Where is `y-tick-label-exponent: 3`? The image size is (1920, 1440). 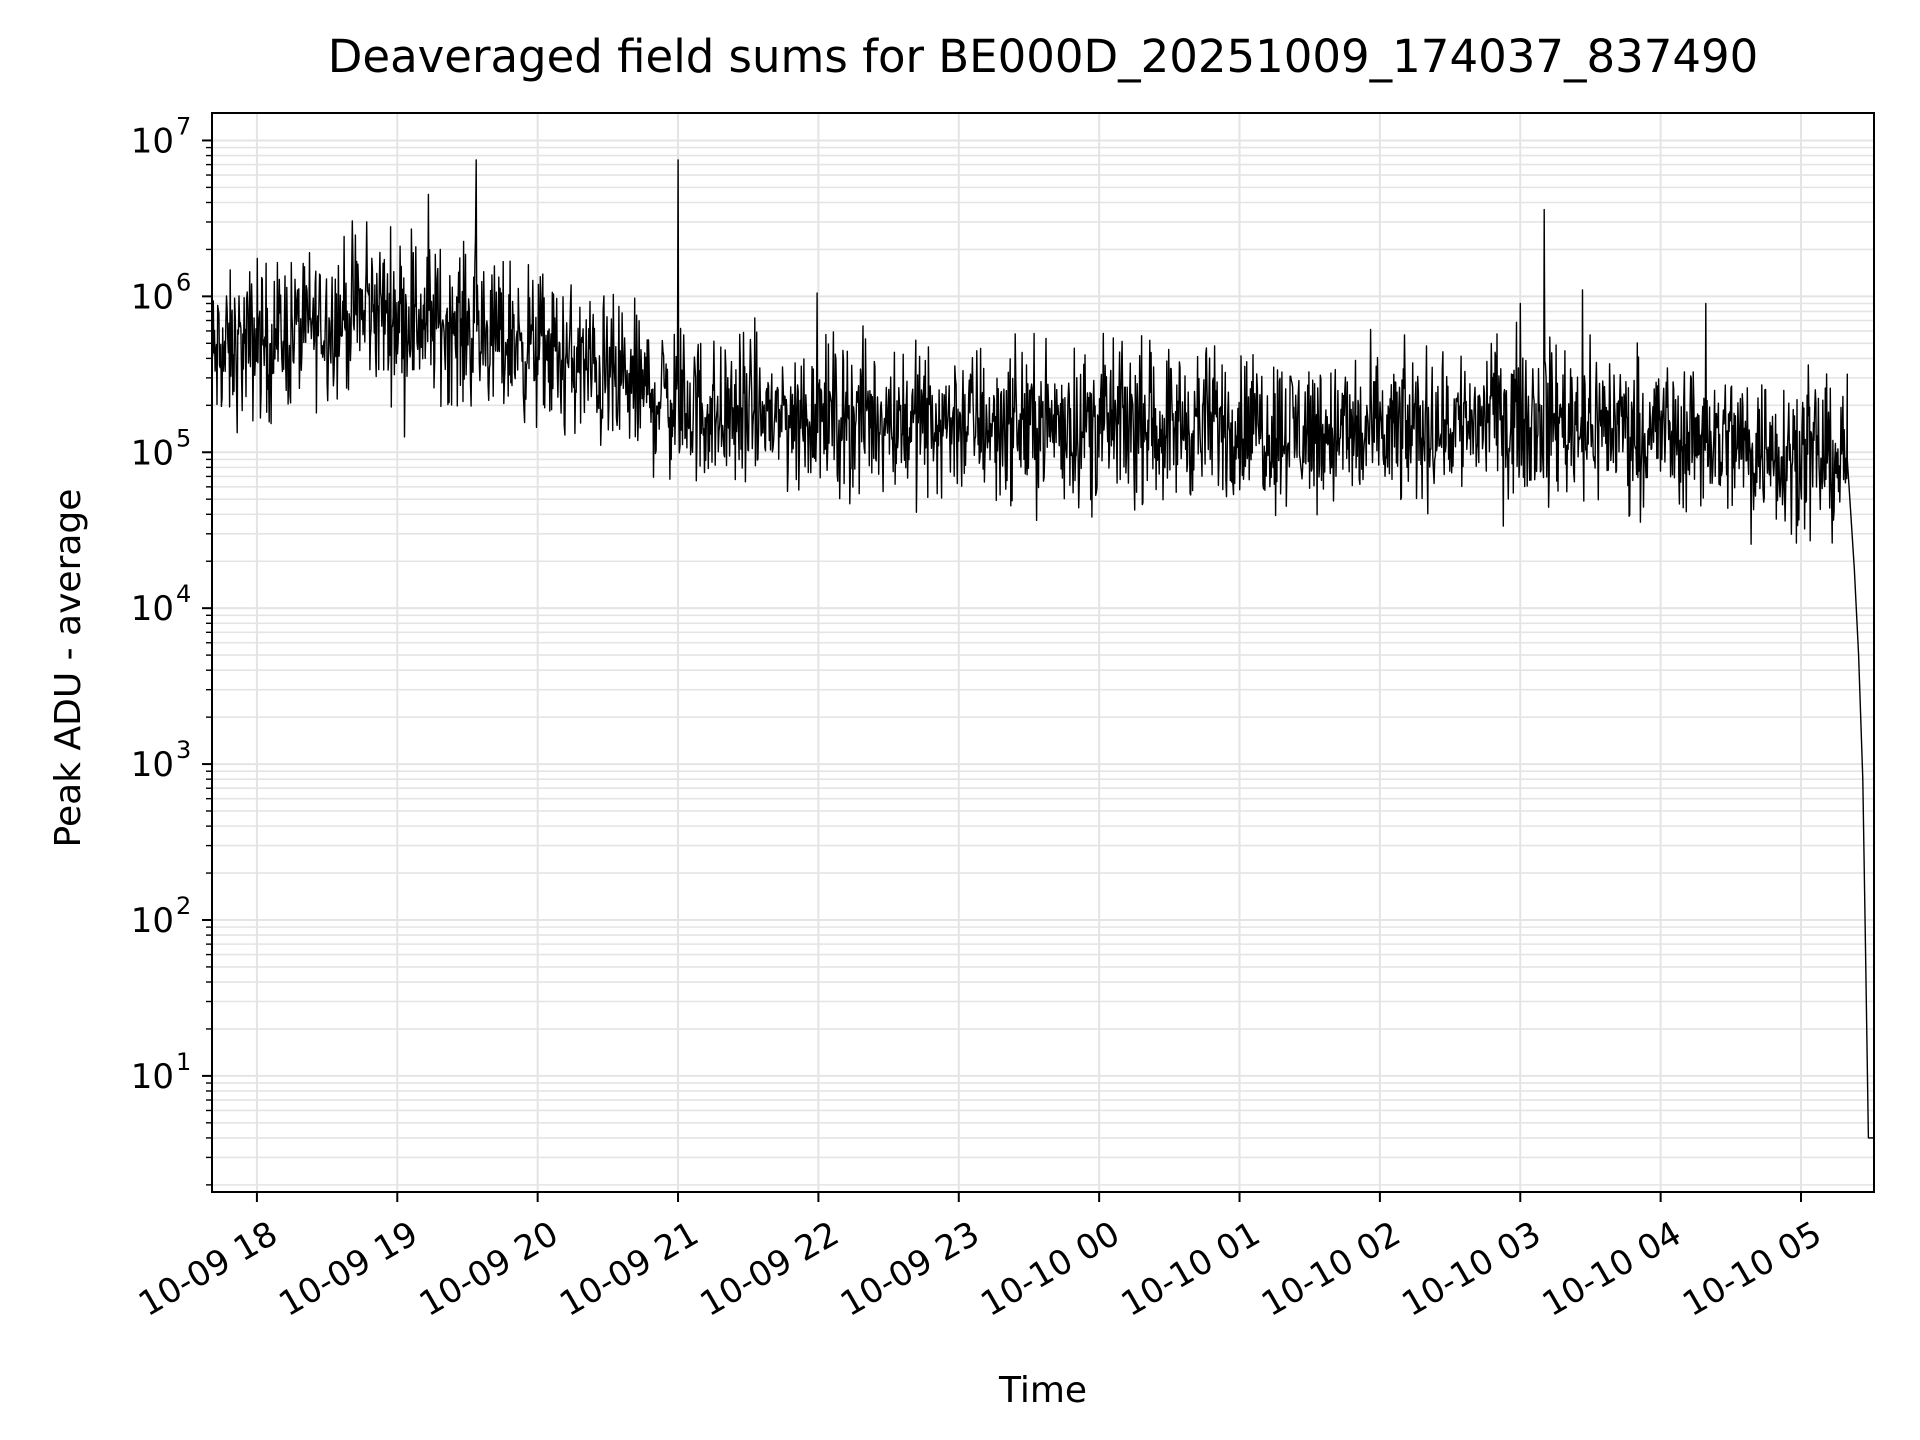
y-tick-label-exponent: 3 is located at coordinates (183, 750).